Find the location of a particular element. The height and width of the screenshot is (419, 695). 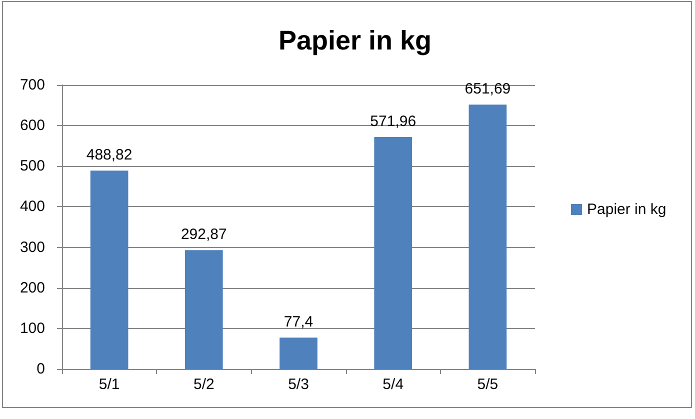

y-tick-label: 200 is located at coordinates (32, 287).